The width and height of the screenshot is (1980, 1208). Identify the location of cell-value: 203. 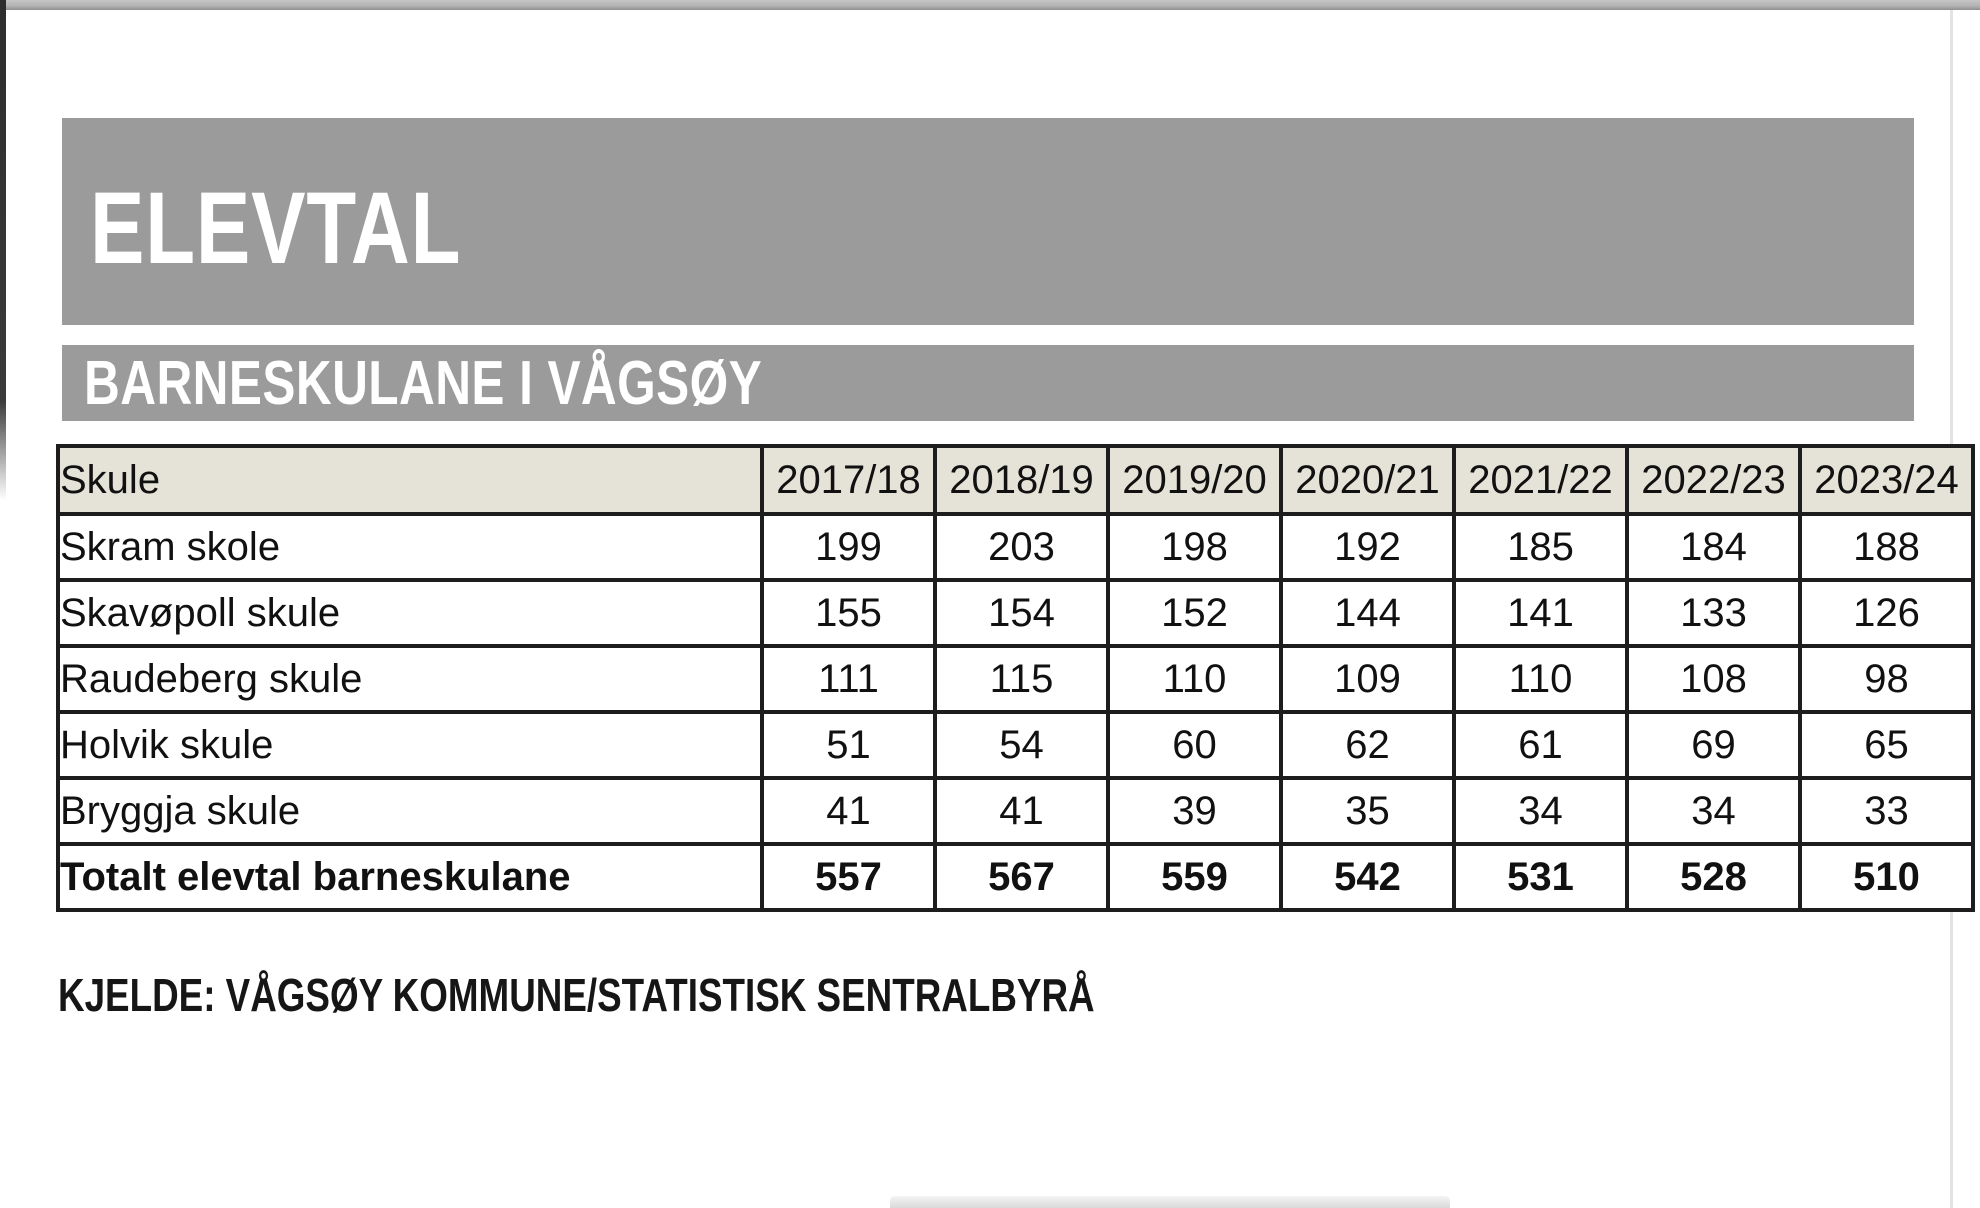
(1021, 547).